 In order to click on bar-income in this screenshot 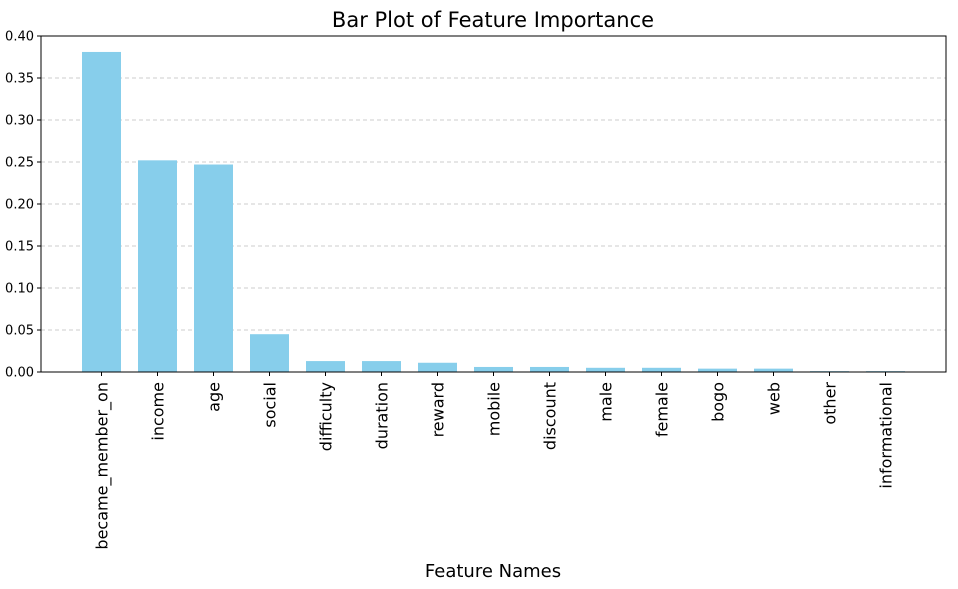, I will do `click(157, 266)`.